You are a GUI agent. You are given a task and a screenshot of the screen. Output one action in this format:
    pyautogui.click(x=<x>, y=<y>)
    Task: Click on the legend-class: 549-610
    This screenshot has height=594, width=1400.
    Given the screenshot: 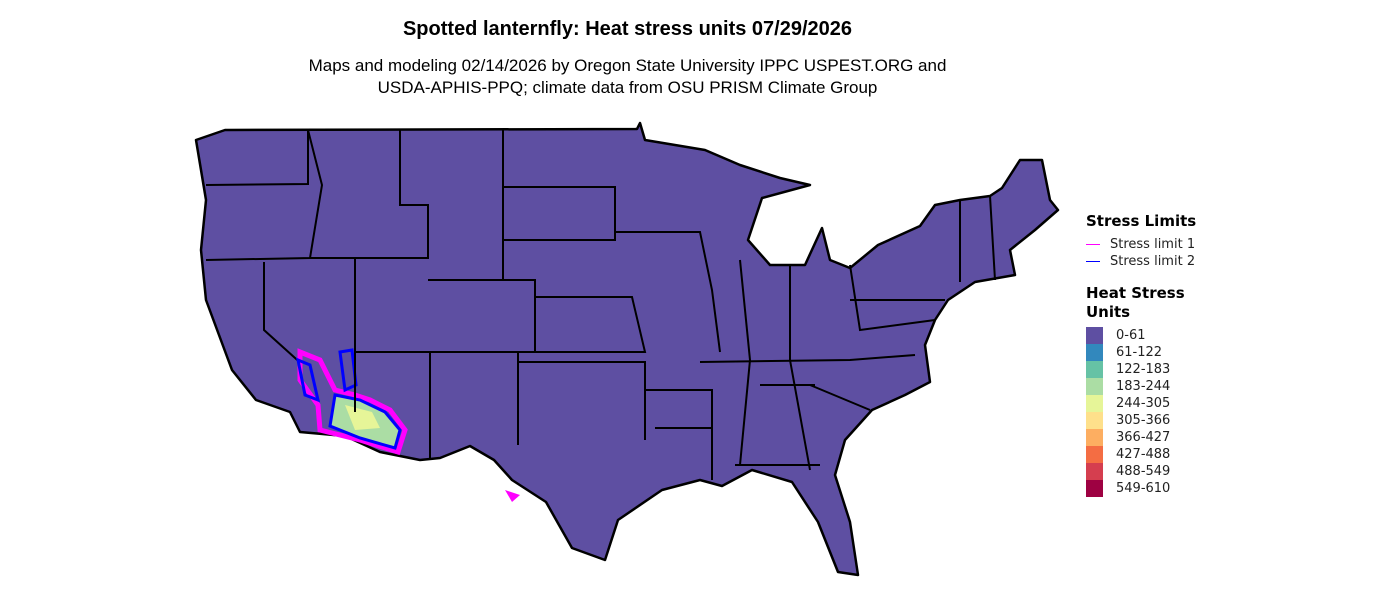 What is the action you would take?
    pyautogui.click(x=1141, y=488)
    